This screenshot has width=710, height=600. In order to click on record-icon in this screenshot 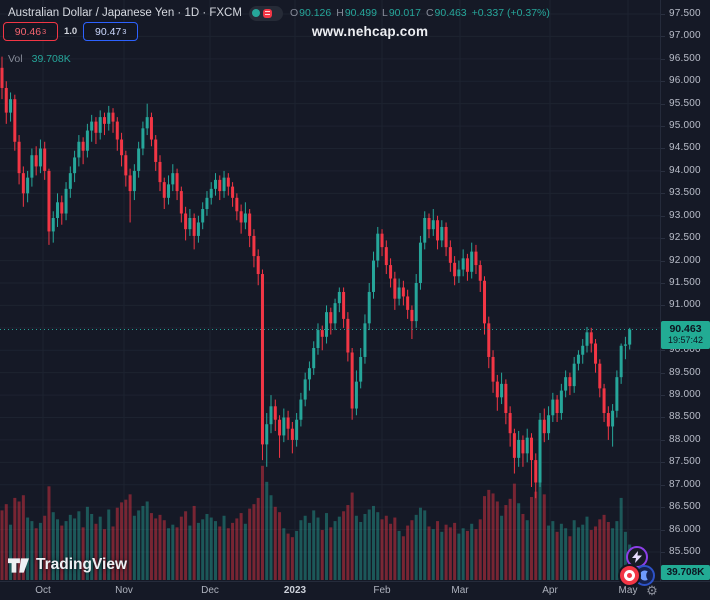, I will do `click(629, 575)`.